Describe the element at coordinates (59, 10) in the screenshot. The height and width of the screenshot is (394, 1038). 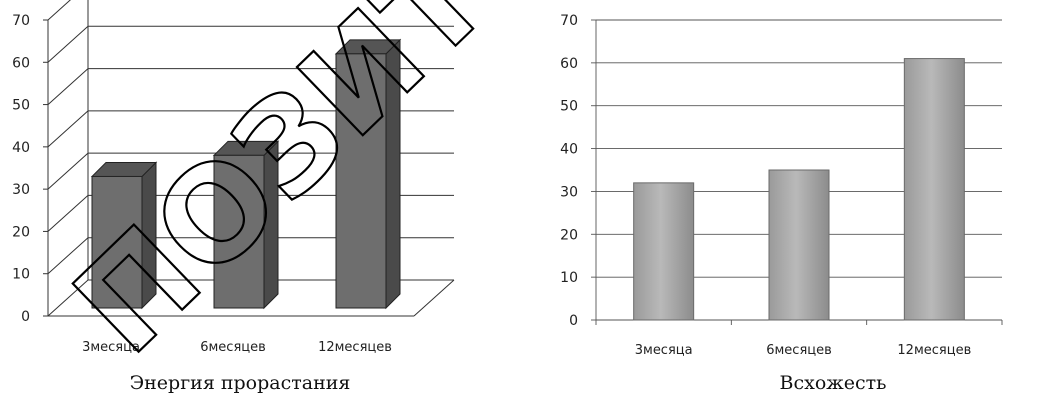
I see `gridline` at that location.